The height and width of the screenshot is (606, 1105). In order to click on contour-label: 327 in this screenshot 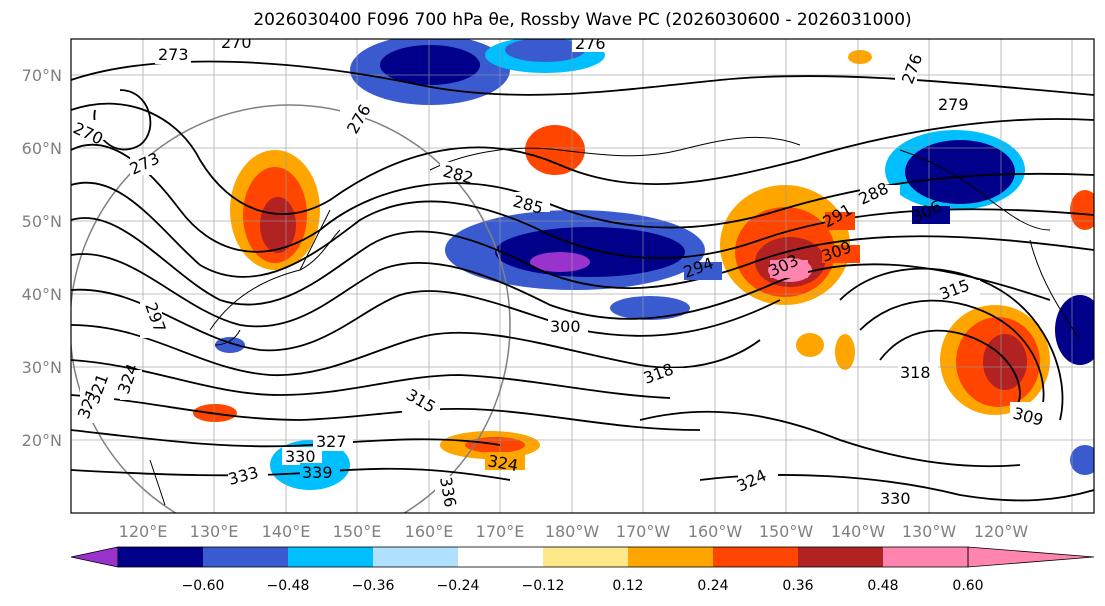, I will do `click(331, 441)`.